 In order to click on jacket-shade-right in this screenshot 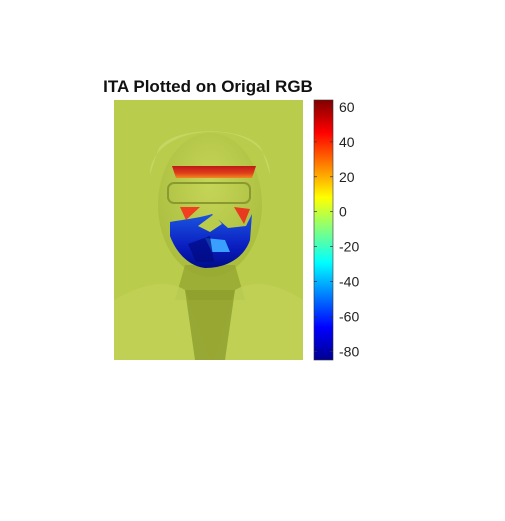, I will do `click(259, 321)`.